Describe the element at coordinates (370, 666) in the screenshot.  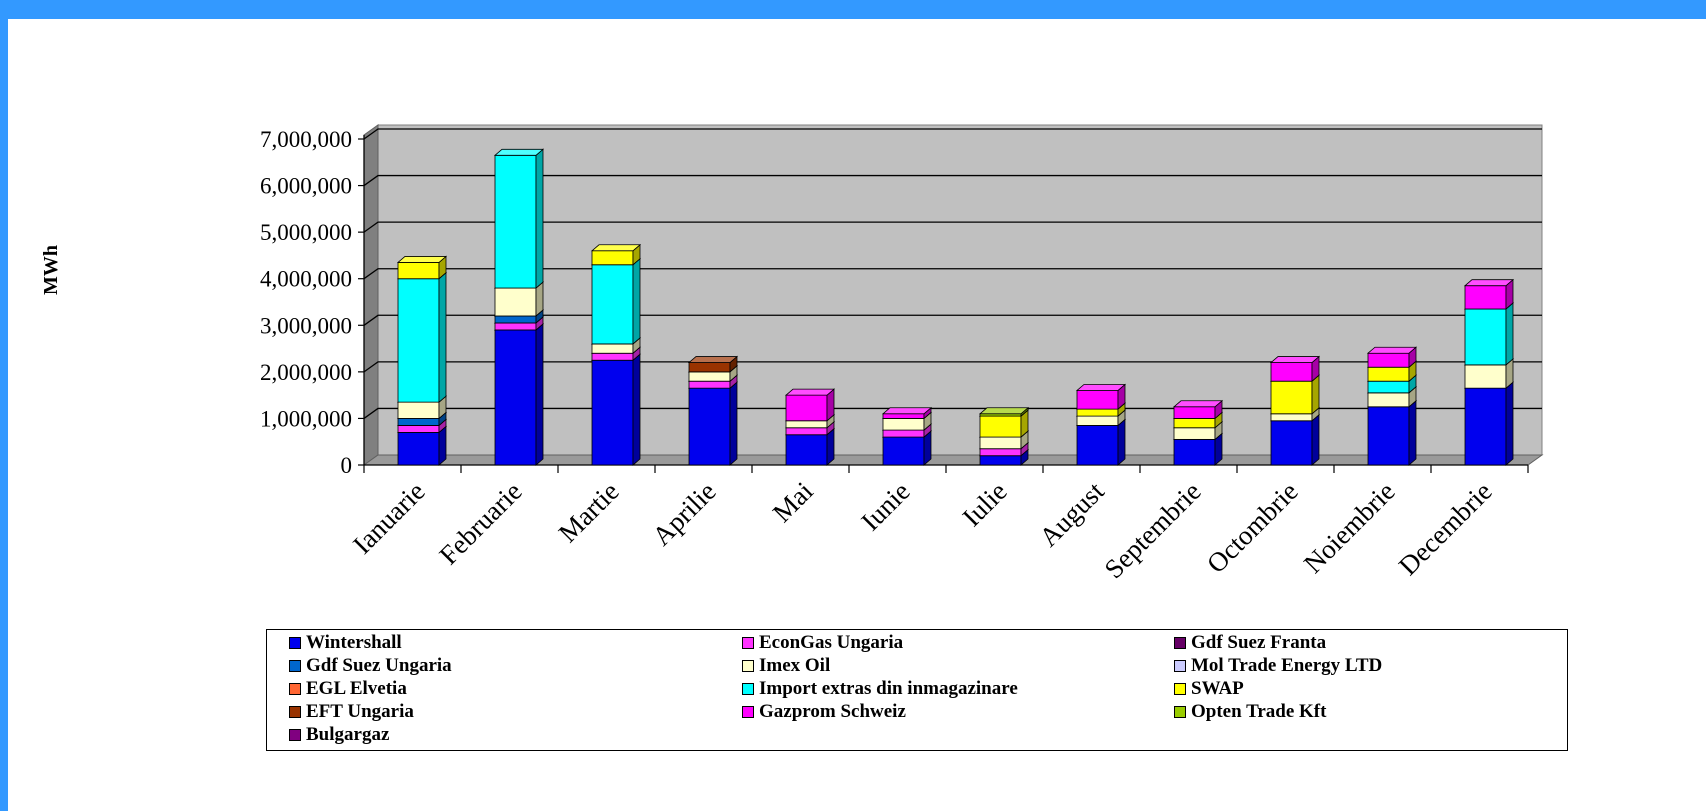
I see `legend-item: Gdf Suez Ungaria` at that location.